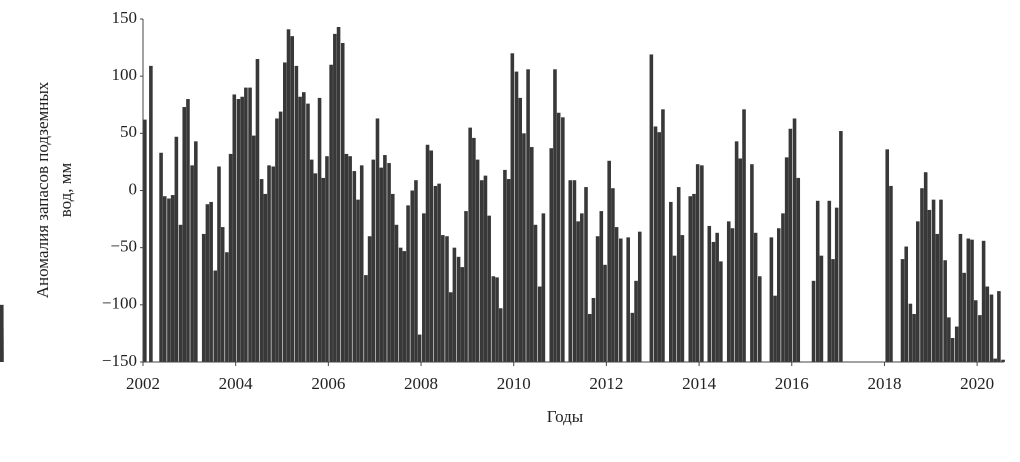 This screenshot has height=462, width=1020. Describe the element at coordinates (119, 303) in the screenshot. I see `y-tick-label: −100` at that location.